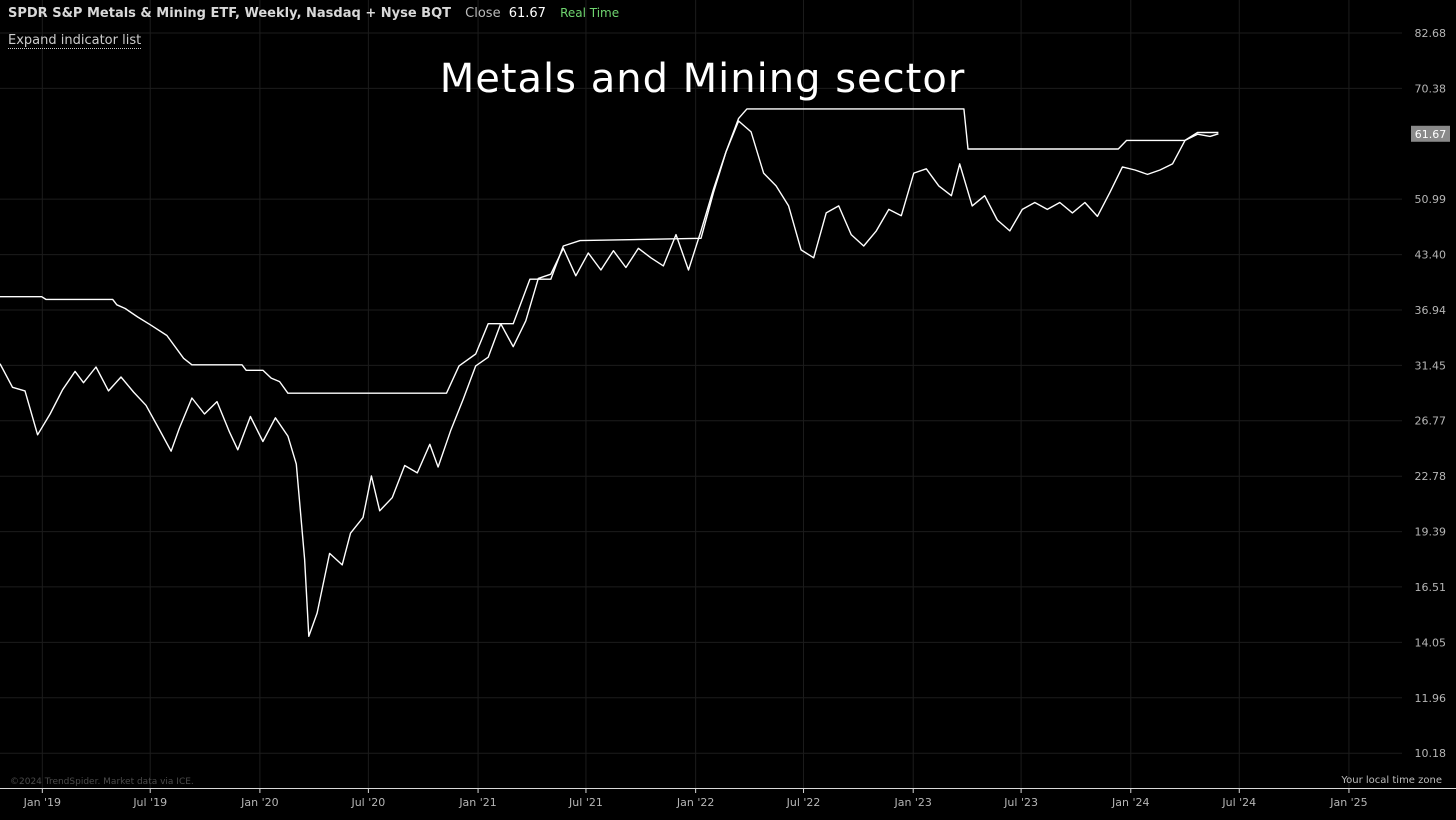  What do you see at coordinates (1431, 199) in the screenshot?
I see `y-tick-label: 50.99` at bounding box center [1431, 199].